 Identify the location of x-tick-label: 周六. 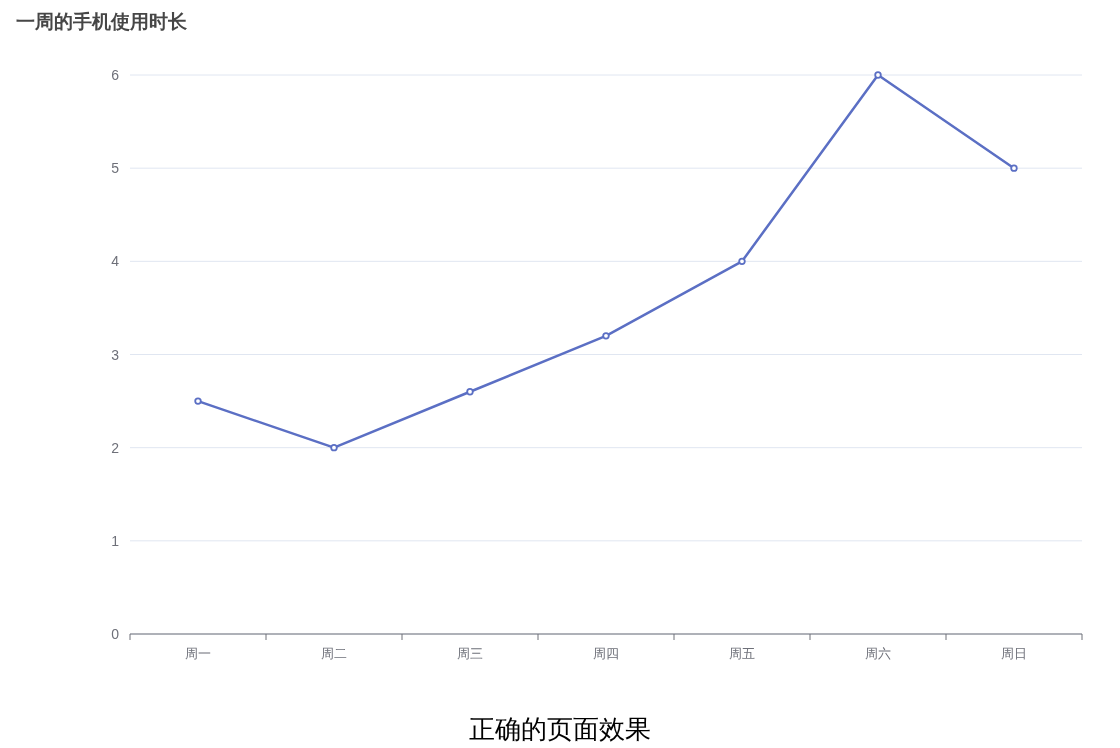
(878, 653).